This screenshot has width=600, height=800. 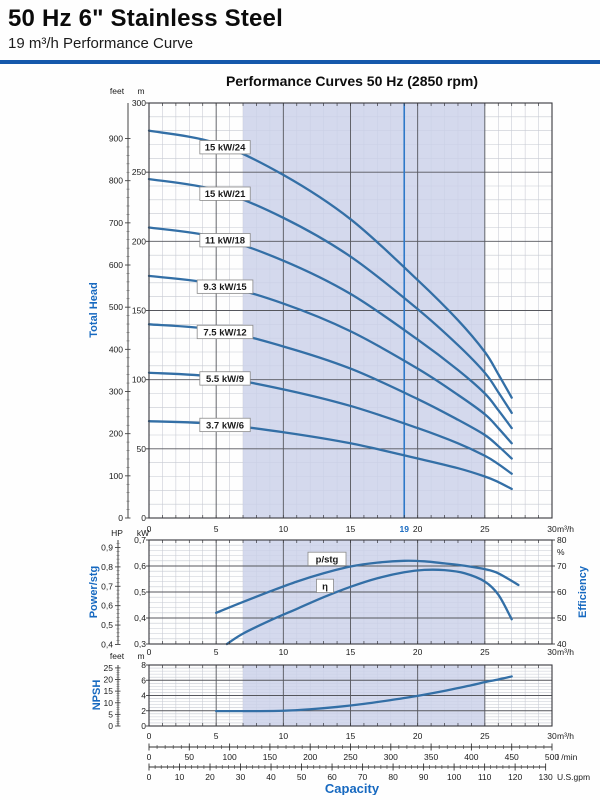 What do you see at coordinates (562, 566) in the screenshot?
I see `efficiency-tick: 70` at bounding box center [562, 566].